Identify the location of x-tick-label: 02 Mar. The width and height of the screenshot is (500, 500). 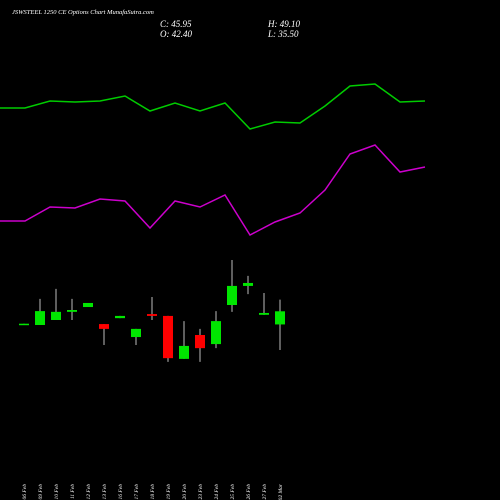
(281, 491).